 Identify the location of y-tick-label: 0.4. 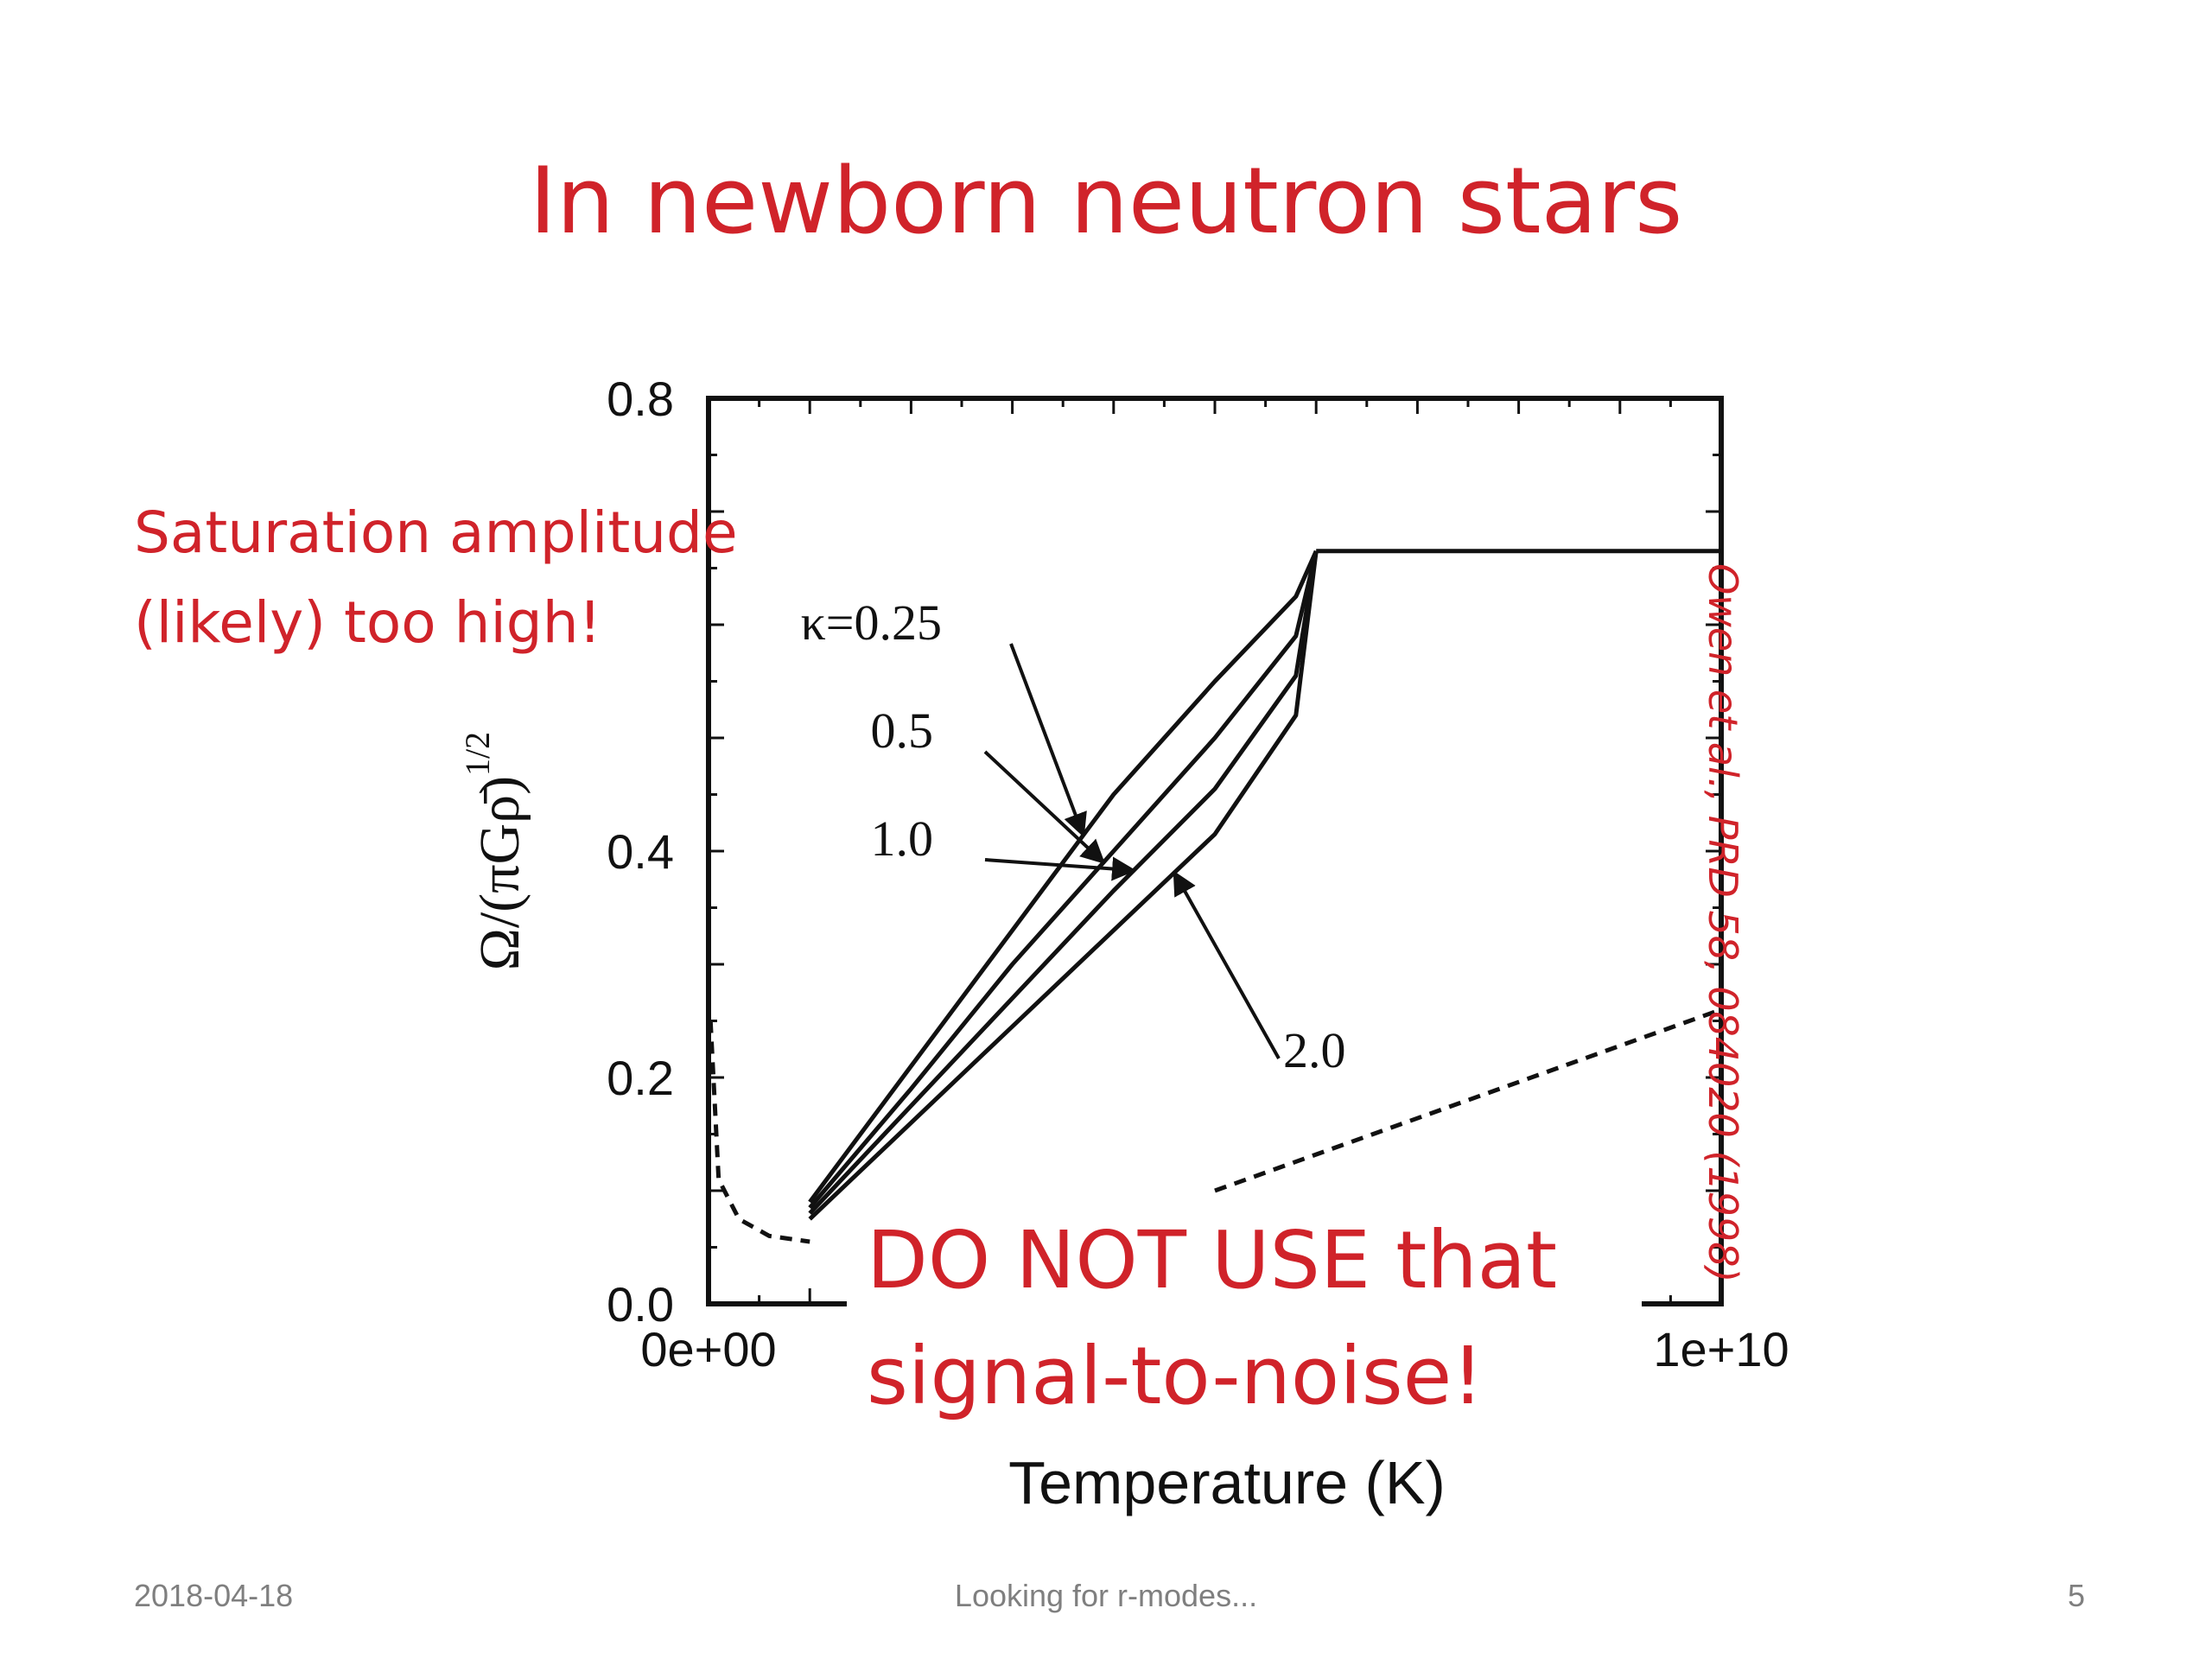
(640, 851).